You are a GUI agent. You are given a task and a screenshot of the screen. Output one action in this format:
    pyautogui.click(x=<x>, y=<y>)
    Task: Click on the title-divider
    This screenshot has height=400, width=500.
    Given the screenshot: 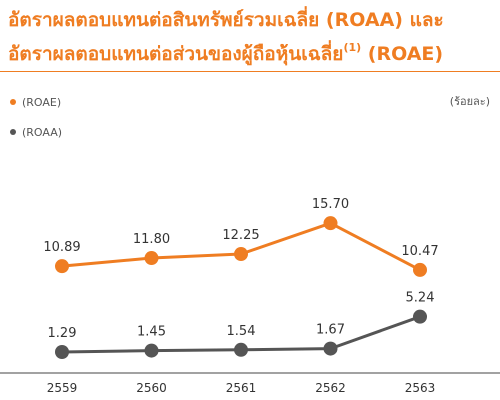 What is the action you would take?
    pyautogui.click(x=250, y=71)
    